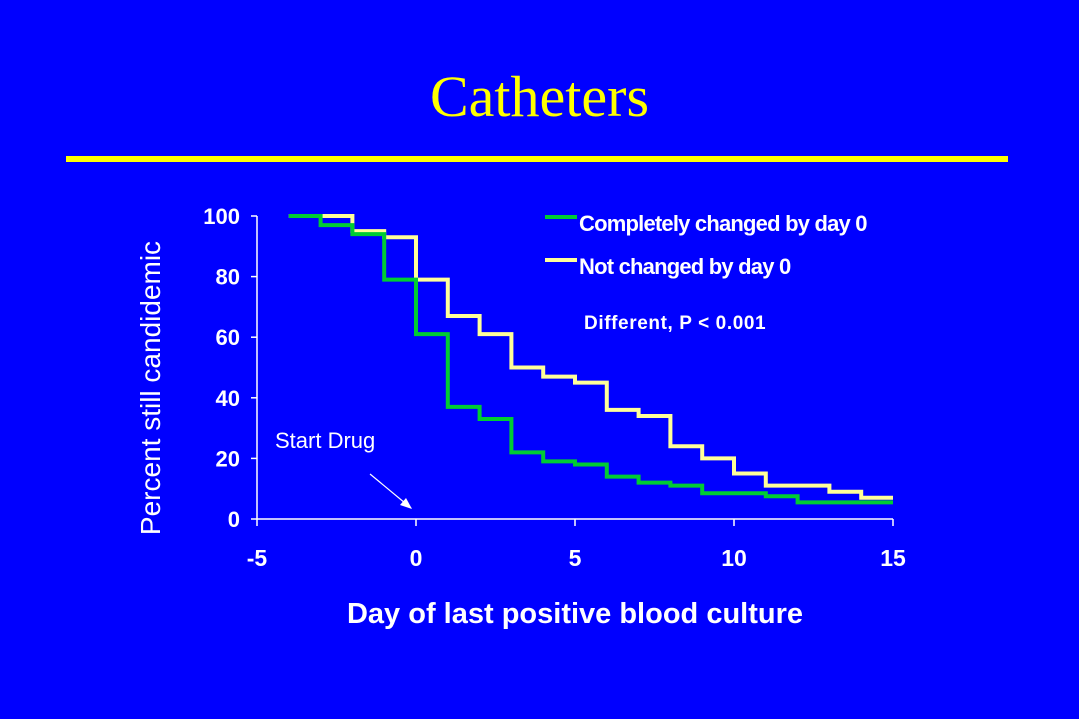  I want to click on start-drug-annotation: Start Drug, so click(325, 440).